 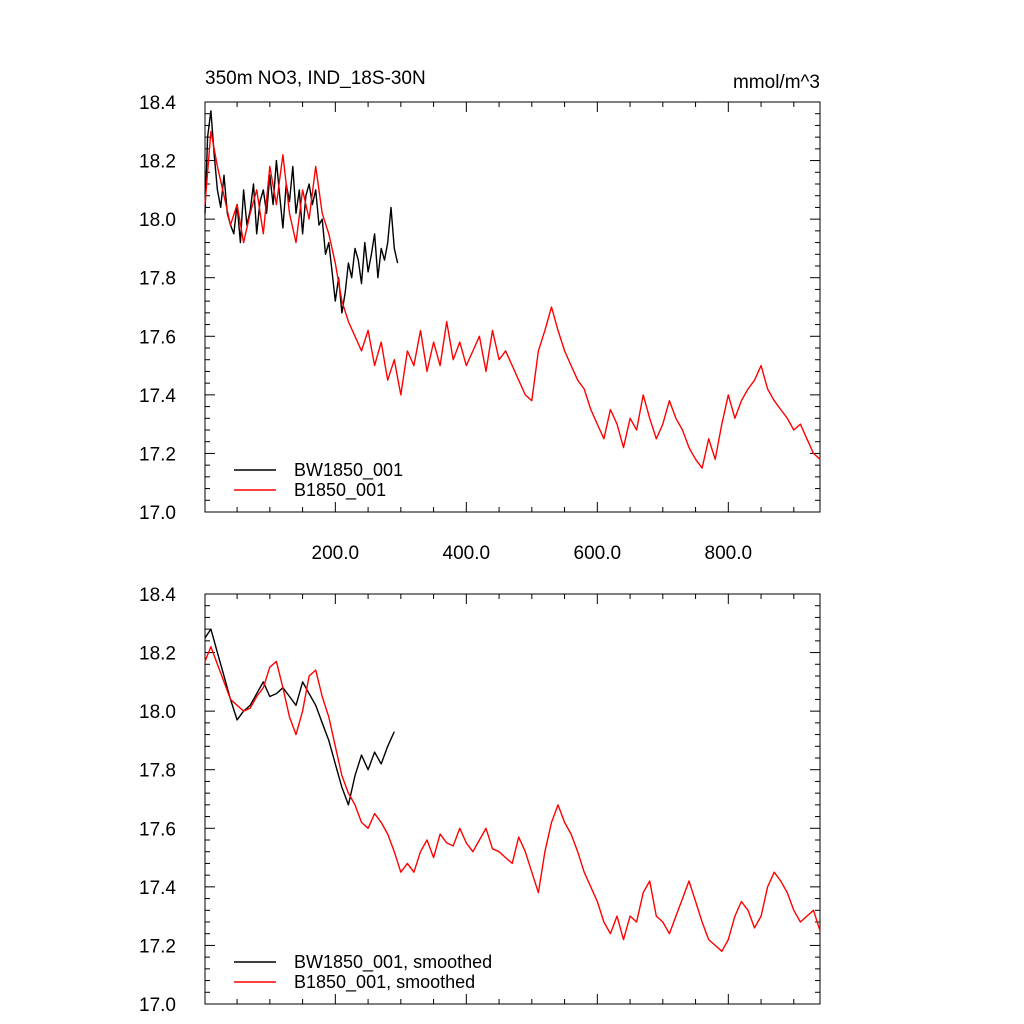 What do you see at coordinates (776, 82) in the screenshot?
I see `units-label: mmol/m^3` at bounding box center [776, 82].